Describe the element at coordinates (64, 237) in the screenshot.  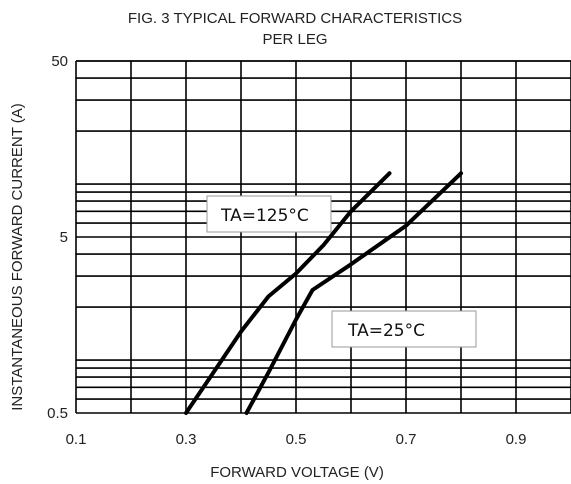
I see `y-tick-label: 5` at that location.